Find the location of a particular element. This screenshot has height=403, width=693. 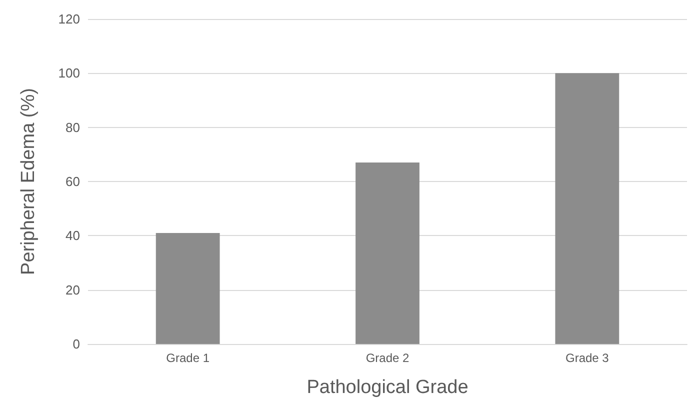

x-tick-label: Grade 1 is located at coordinates (188, 358).